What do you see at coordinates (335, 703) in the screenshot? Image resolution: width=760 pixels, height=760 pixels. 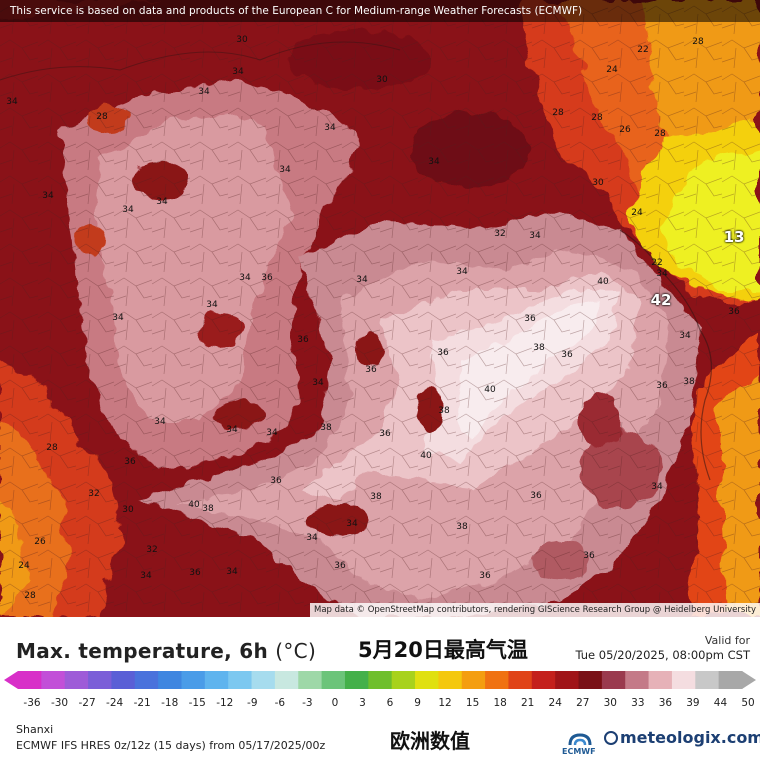 I see `colorbar-tick: 0` at bounding box center [335, 703].